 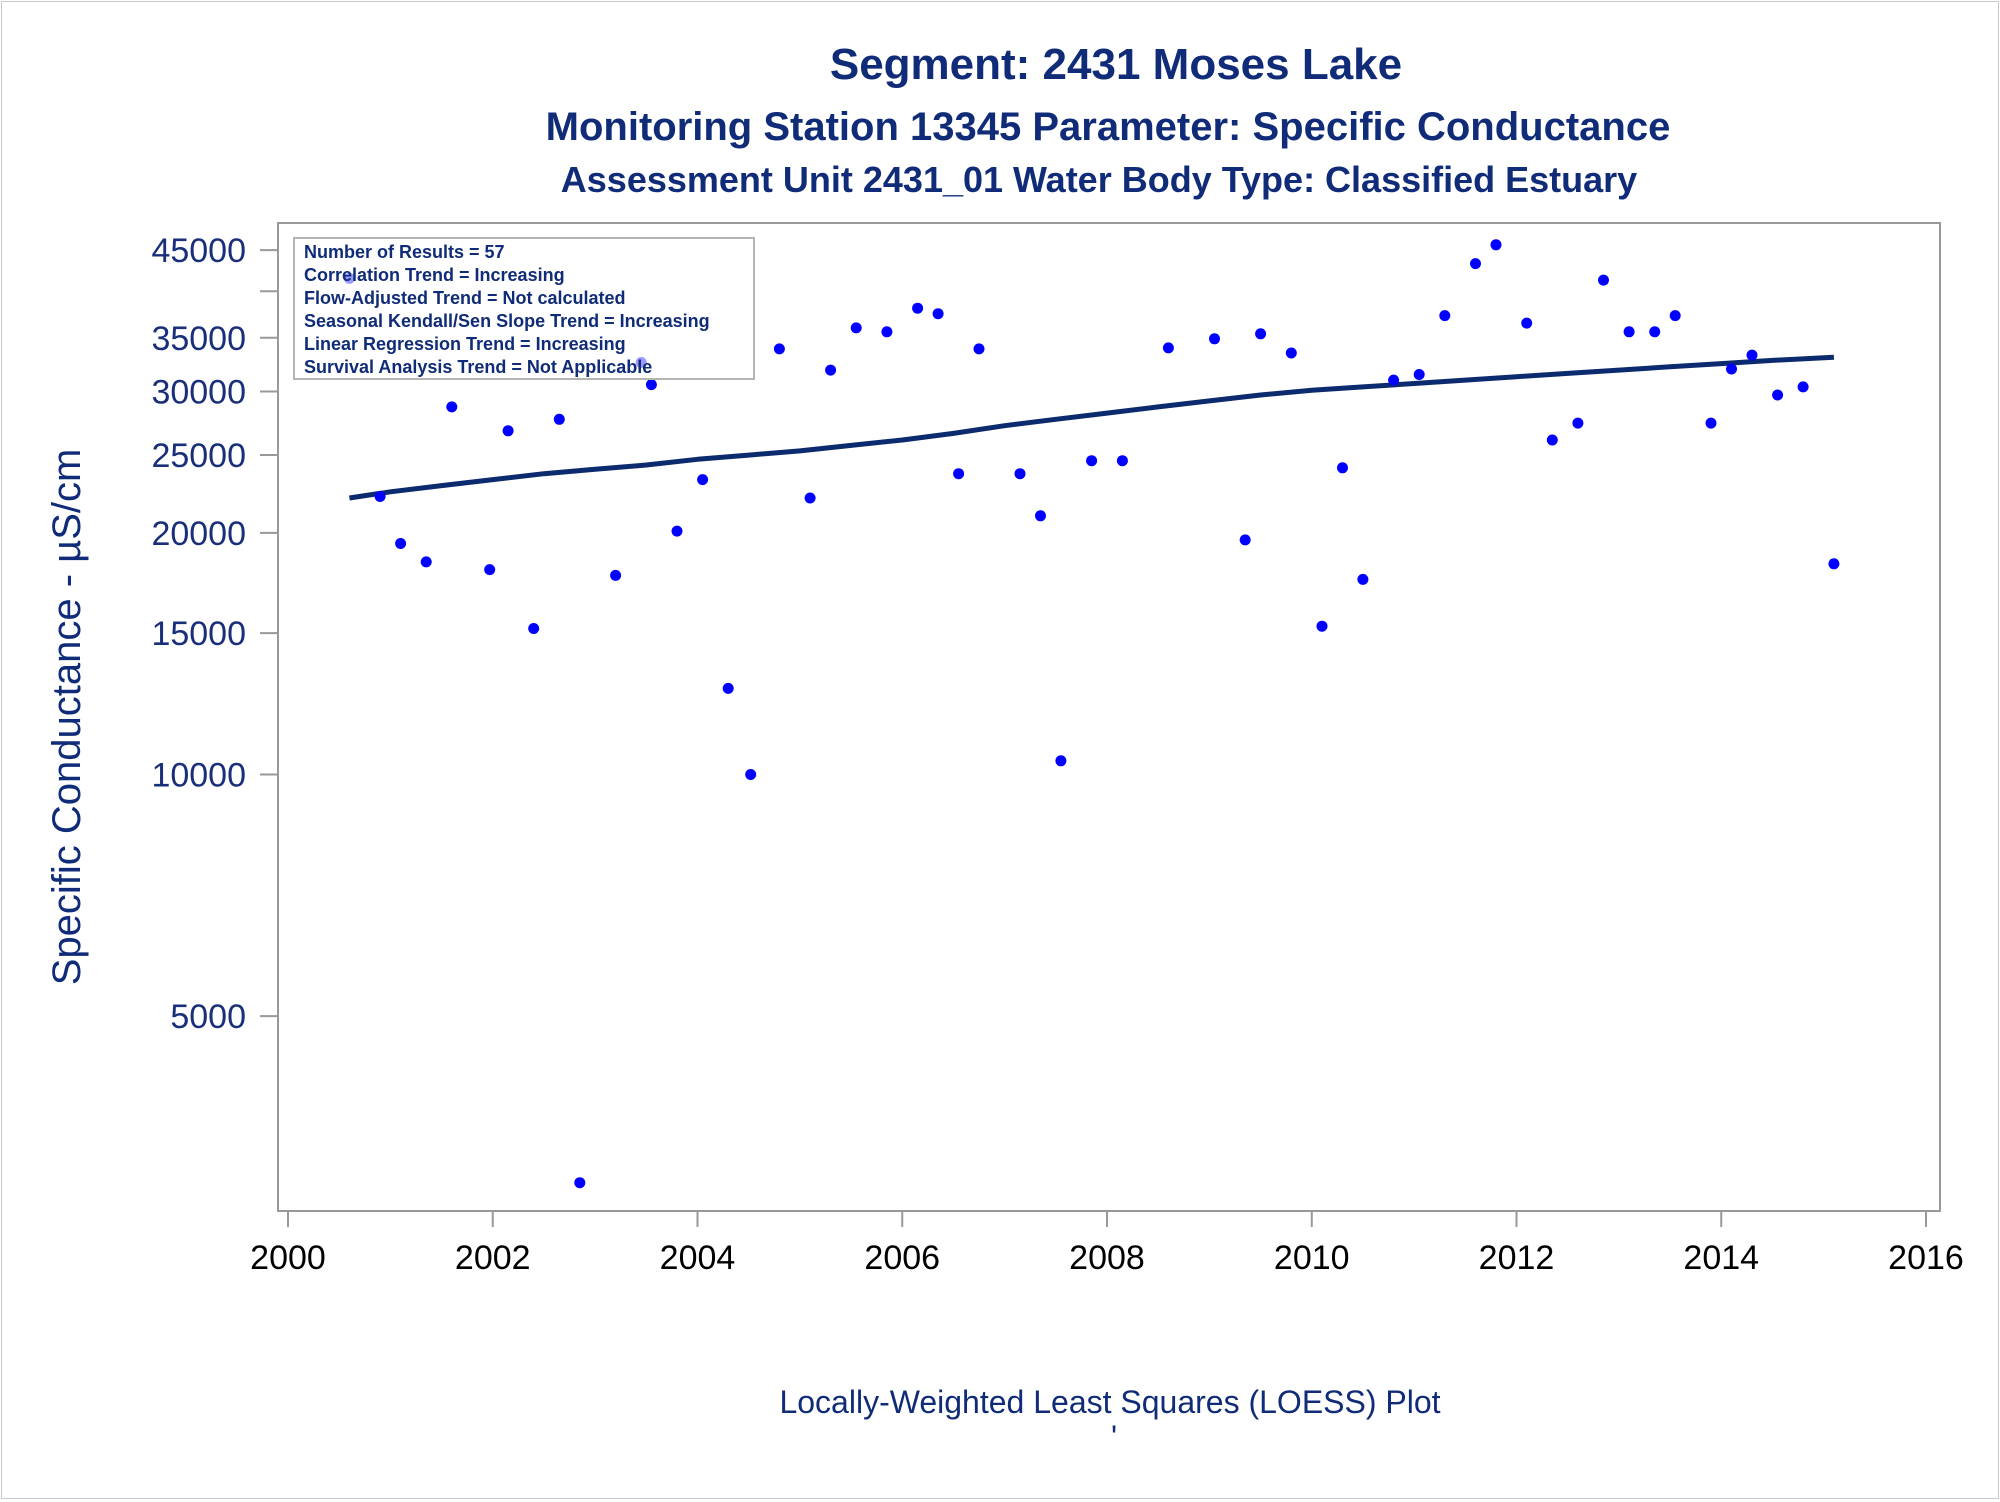 What do you see at coordinates (698, 1258) in the screenshot?
I see `x-tick-label: 2004` at bounding box center [698, 1258].